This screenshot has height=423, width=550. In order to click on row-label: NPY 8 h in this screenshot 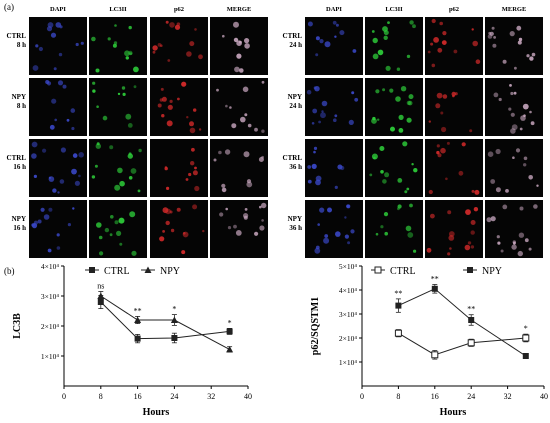, I will do `click(18, 101)`.